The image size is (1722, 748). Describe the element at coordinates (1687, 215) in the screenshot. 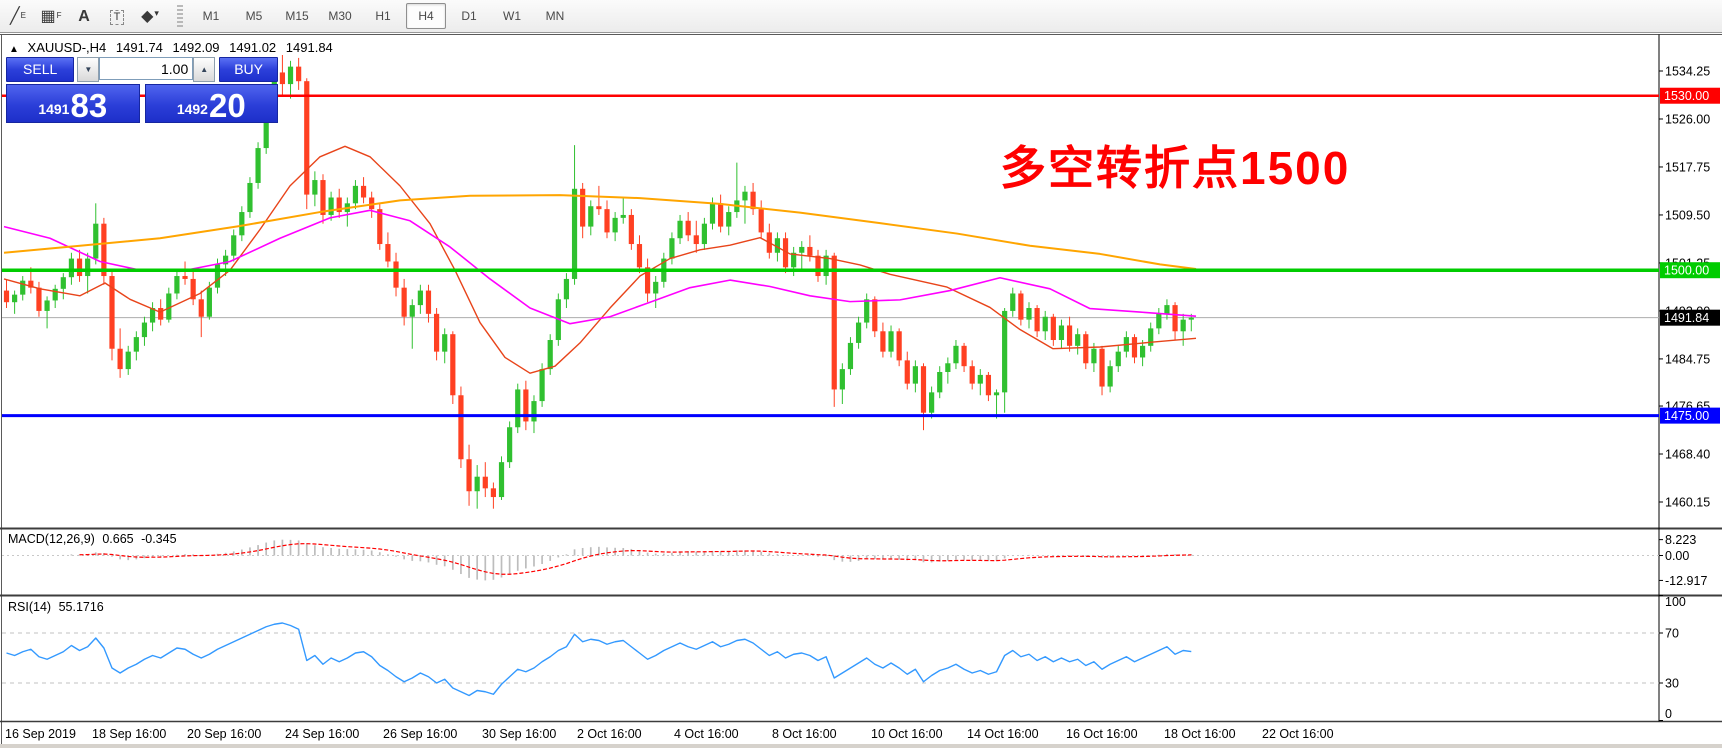

I see `svg-text: 1509.50` at that location.